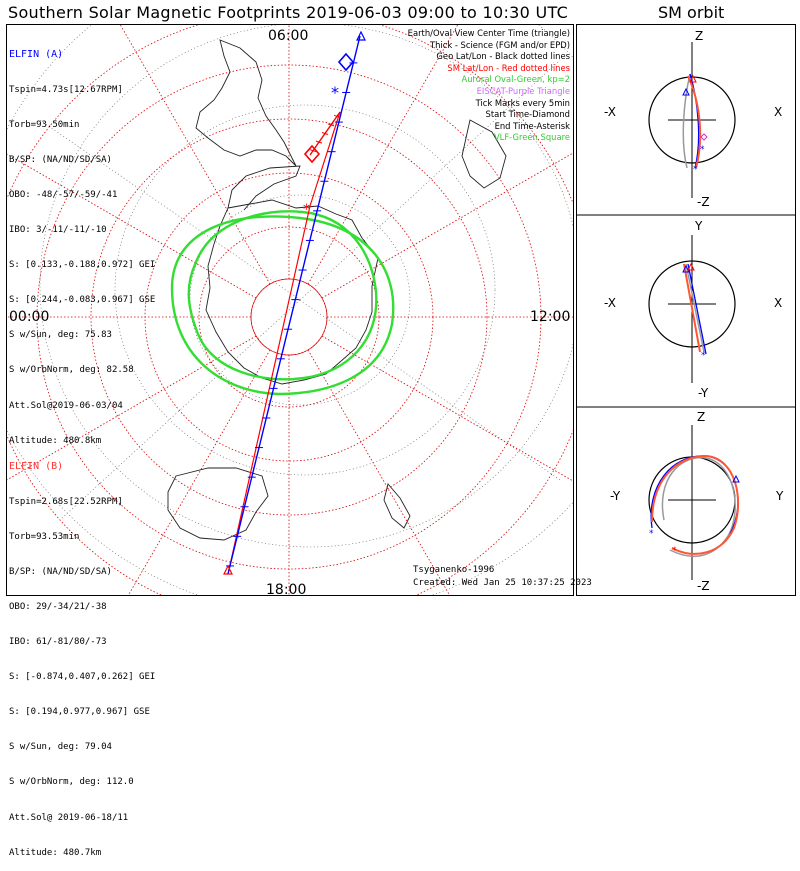  I want to click on elfin-b-line: S w/OrbNorm, deg: 112.0, so click(71, 782).